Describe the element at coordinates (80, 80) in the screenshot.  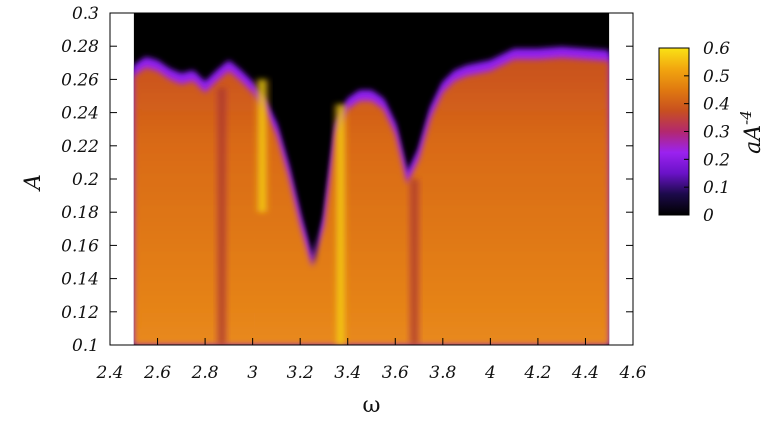
I see `y-tick-label: 0.26` at that location.